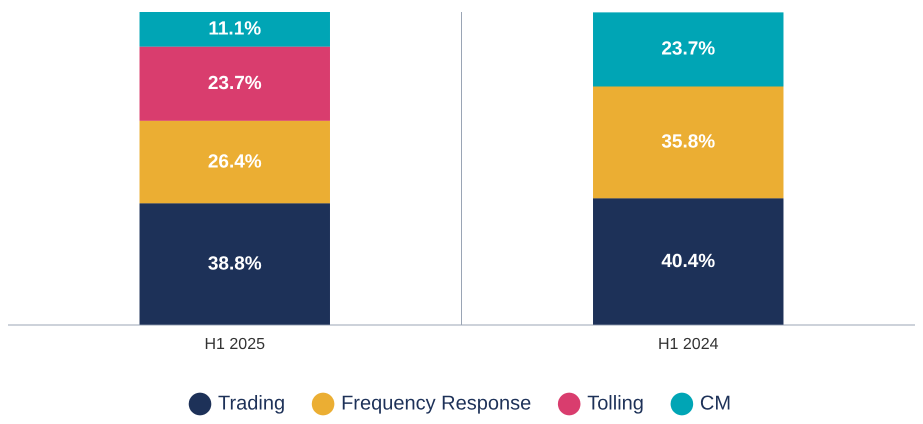 Image resolution: width=923 pixels, height=424 pixels. What do you see at coordinates (688, 344) in the screenshot?
I see `x-tick-label: H1 2024` at bounding box center [688, 344].